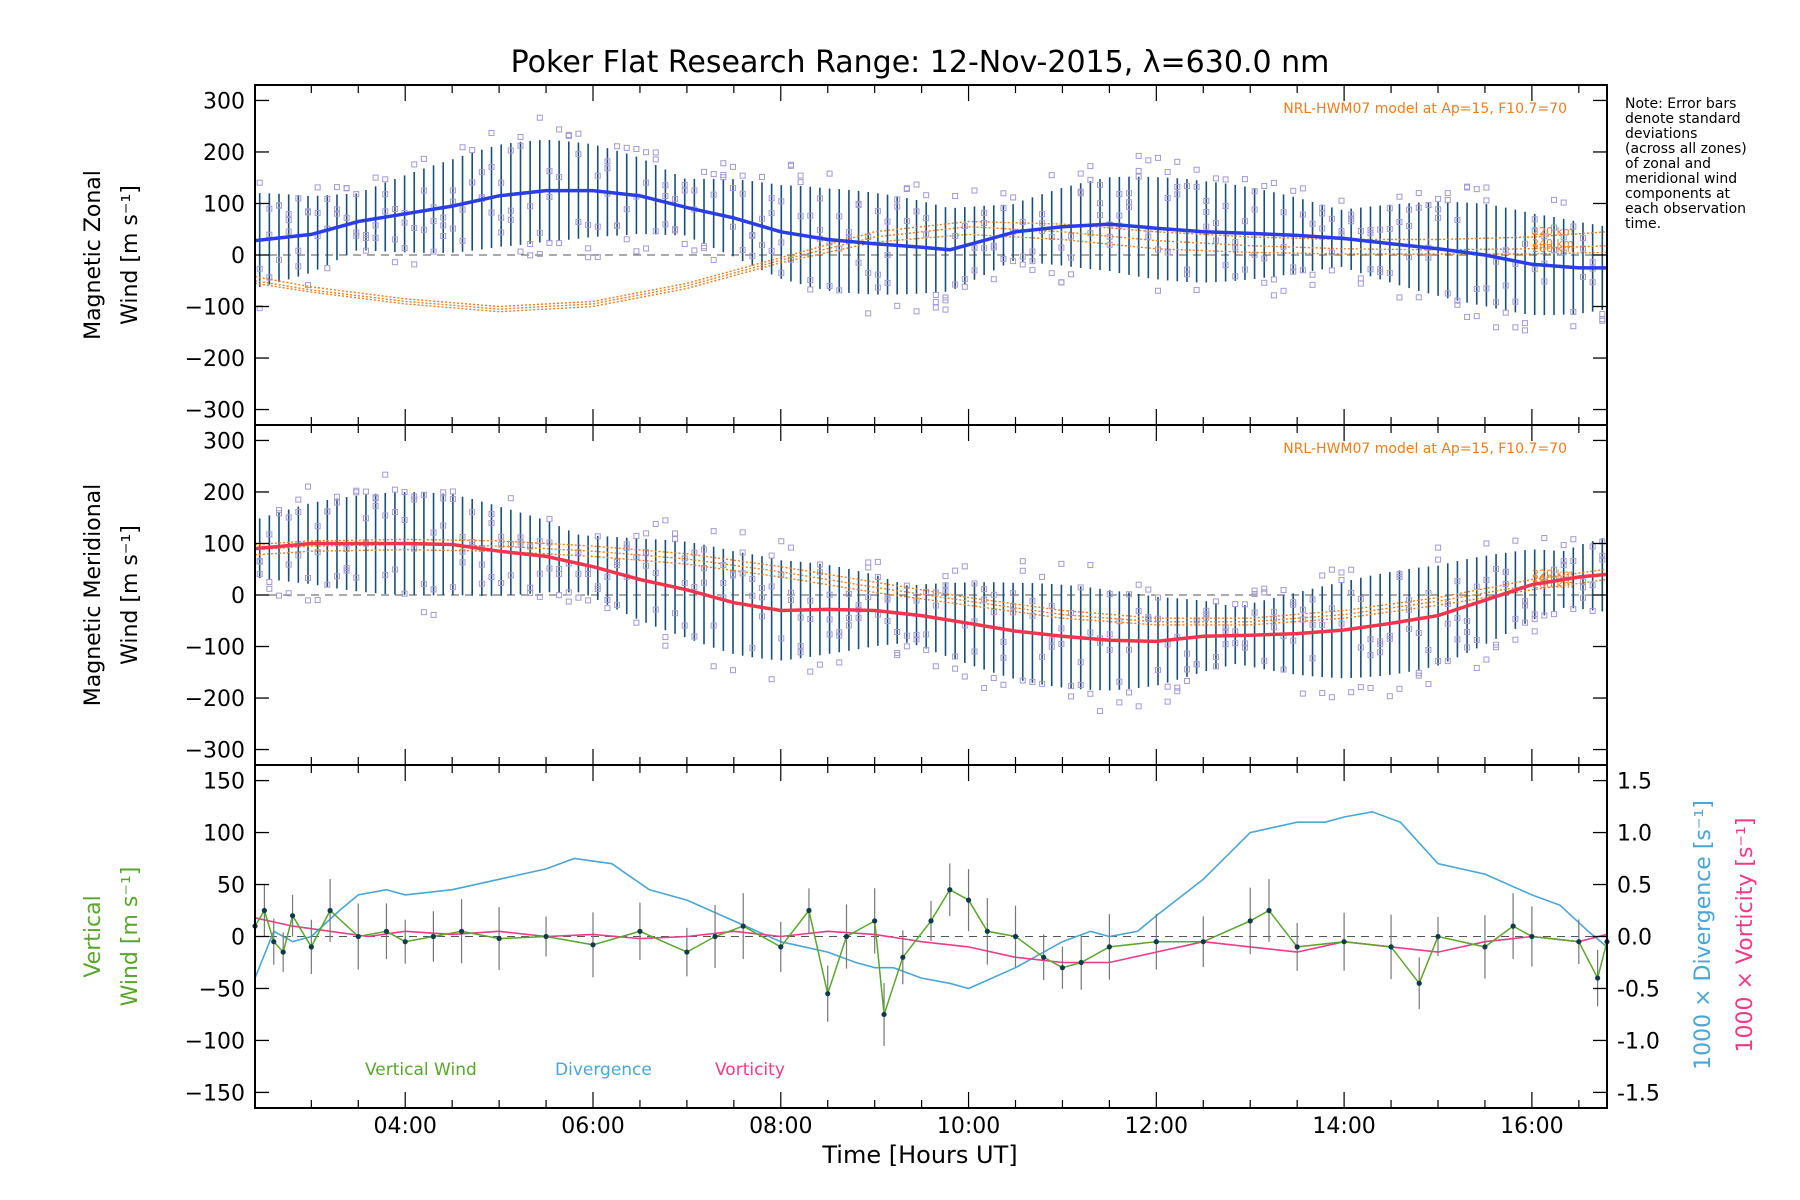  What do you see at coordinates (1683, 119) in the screenshot?
I see `note-line: denote standard` at bounding box center [1683, 119].